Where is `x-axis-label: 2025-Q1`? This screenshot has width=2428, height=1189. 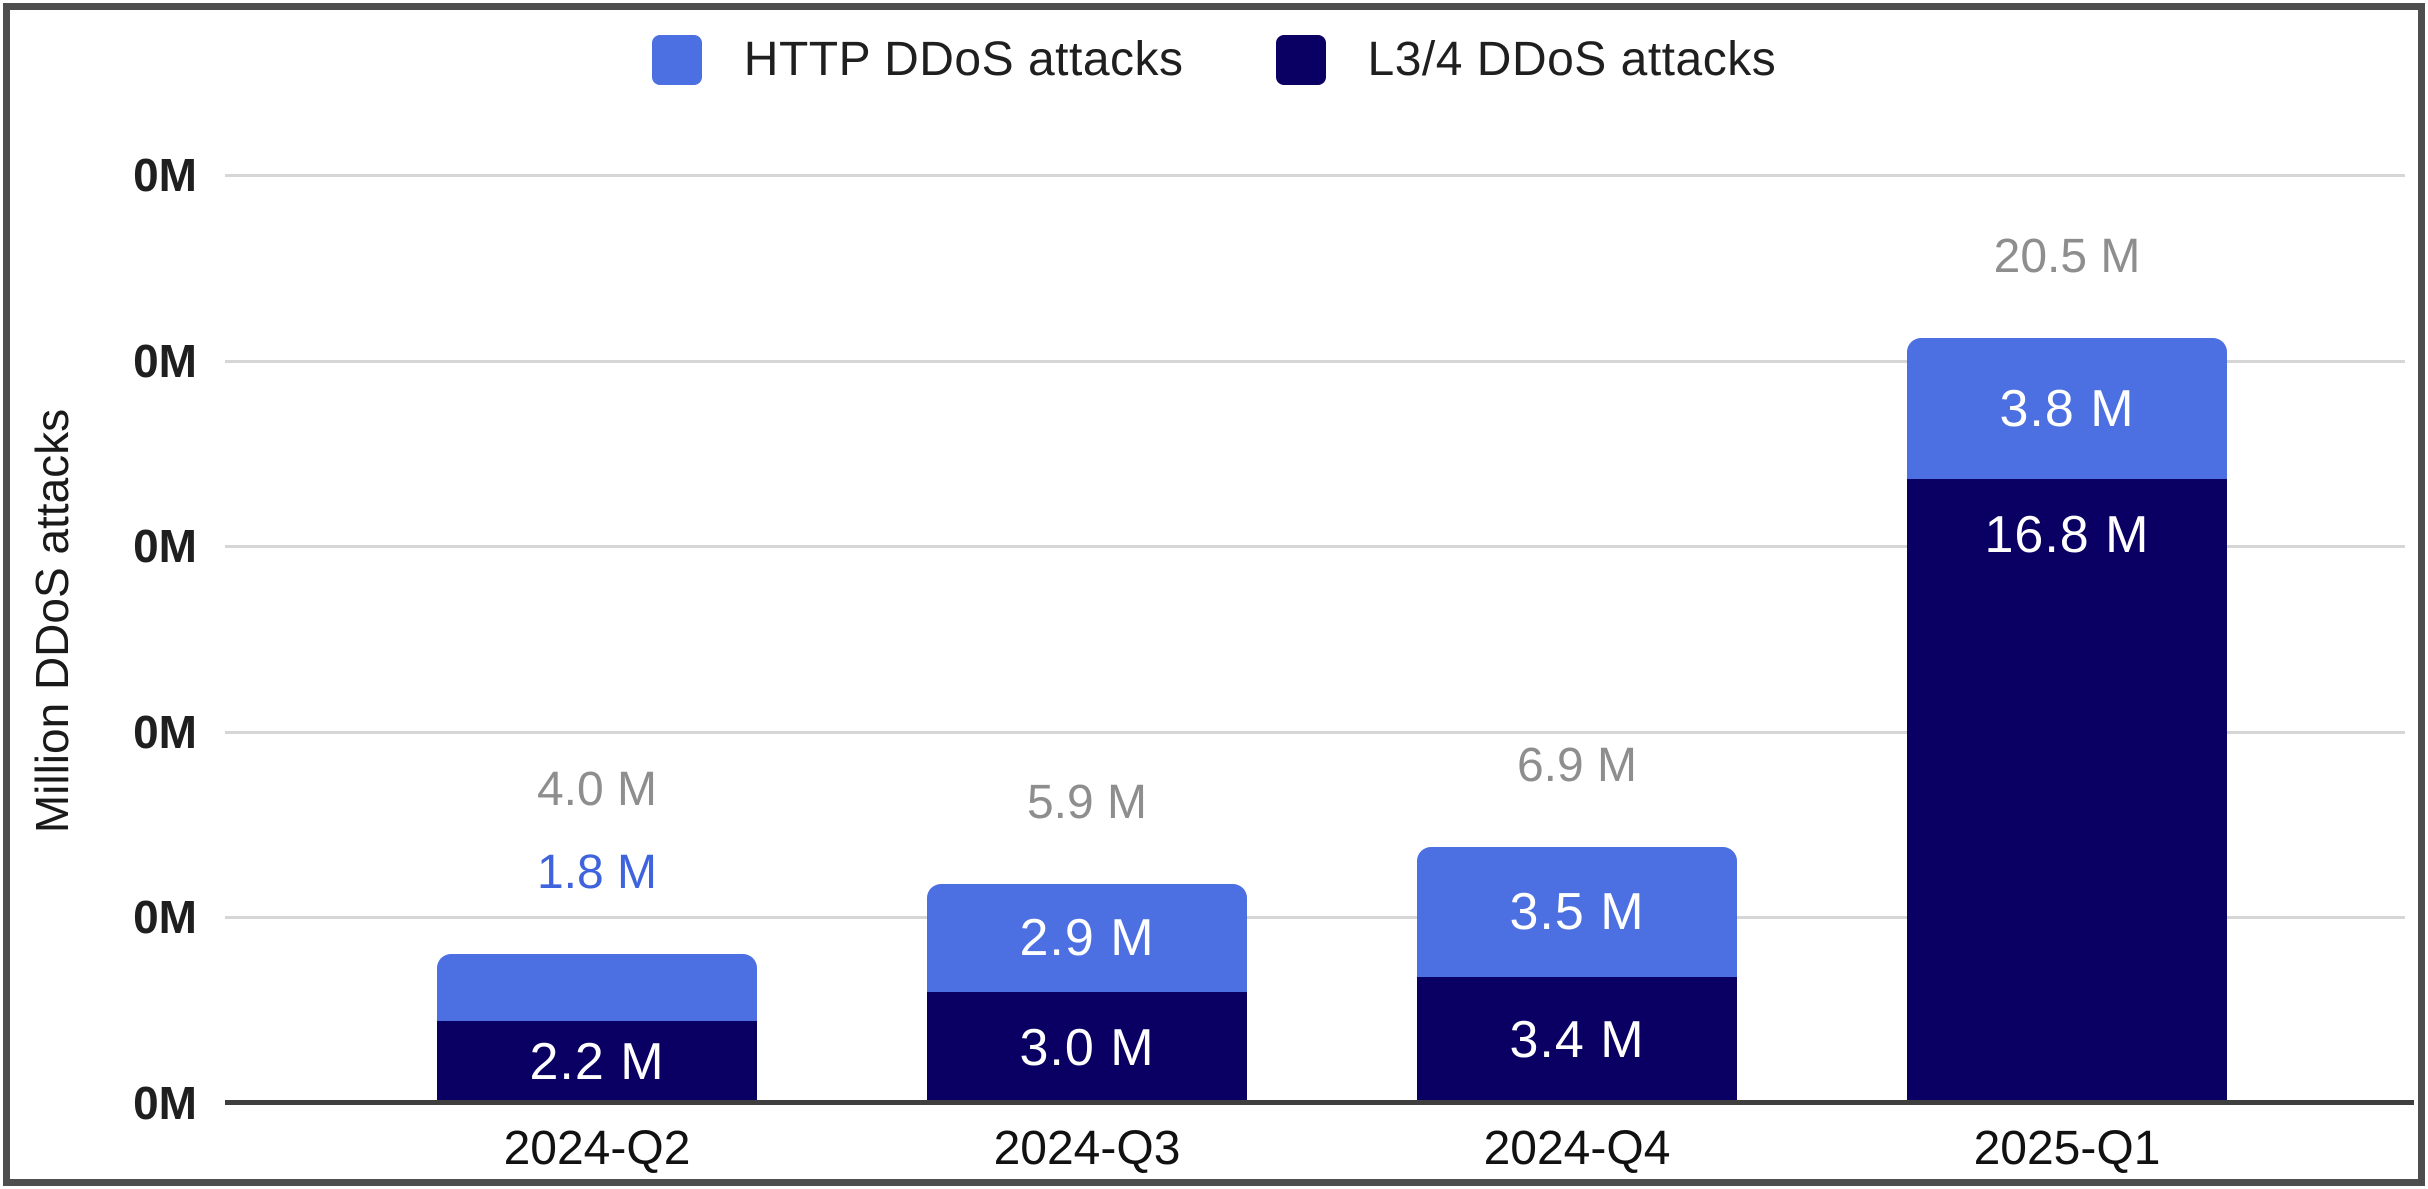
x-axis-label: 2025-Q1 is located at coordinates (2067, 1148).